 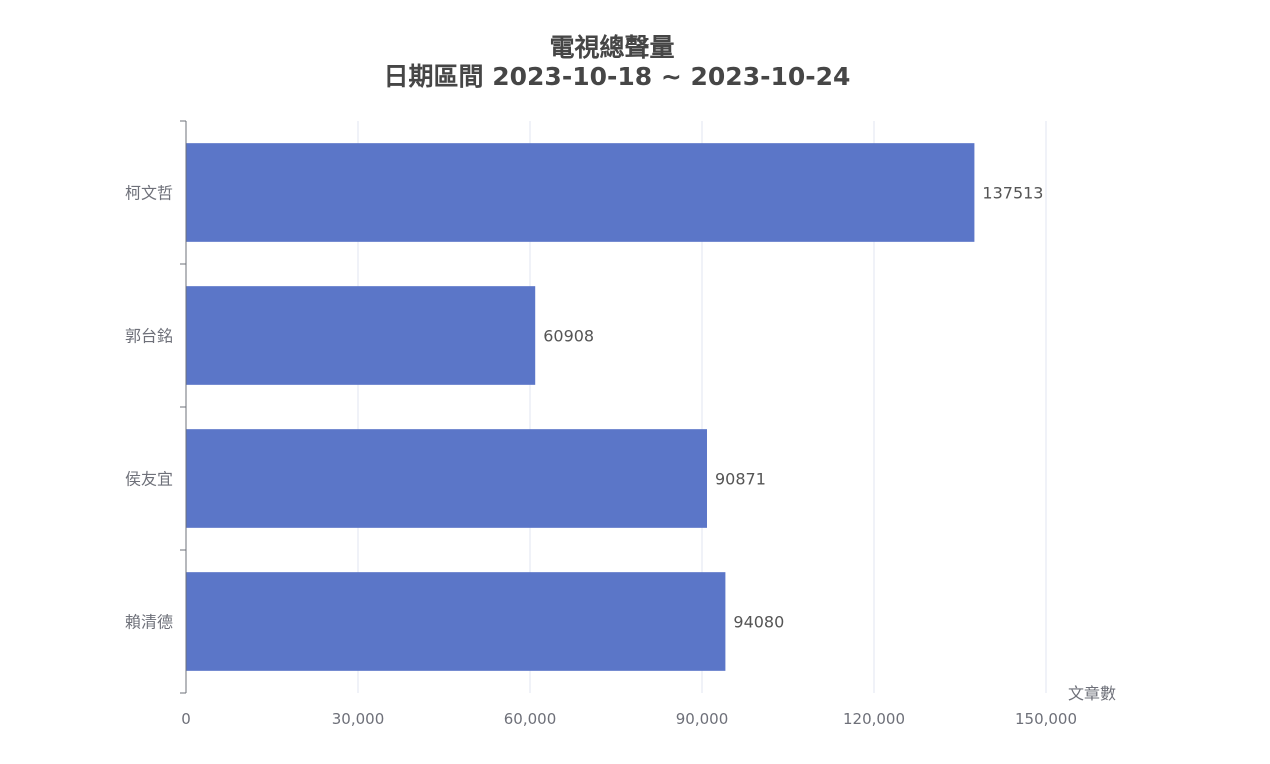 I want to click on x-tick-label: 90,000, so click(x=702, y=719).